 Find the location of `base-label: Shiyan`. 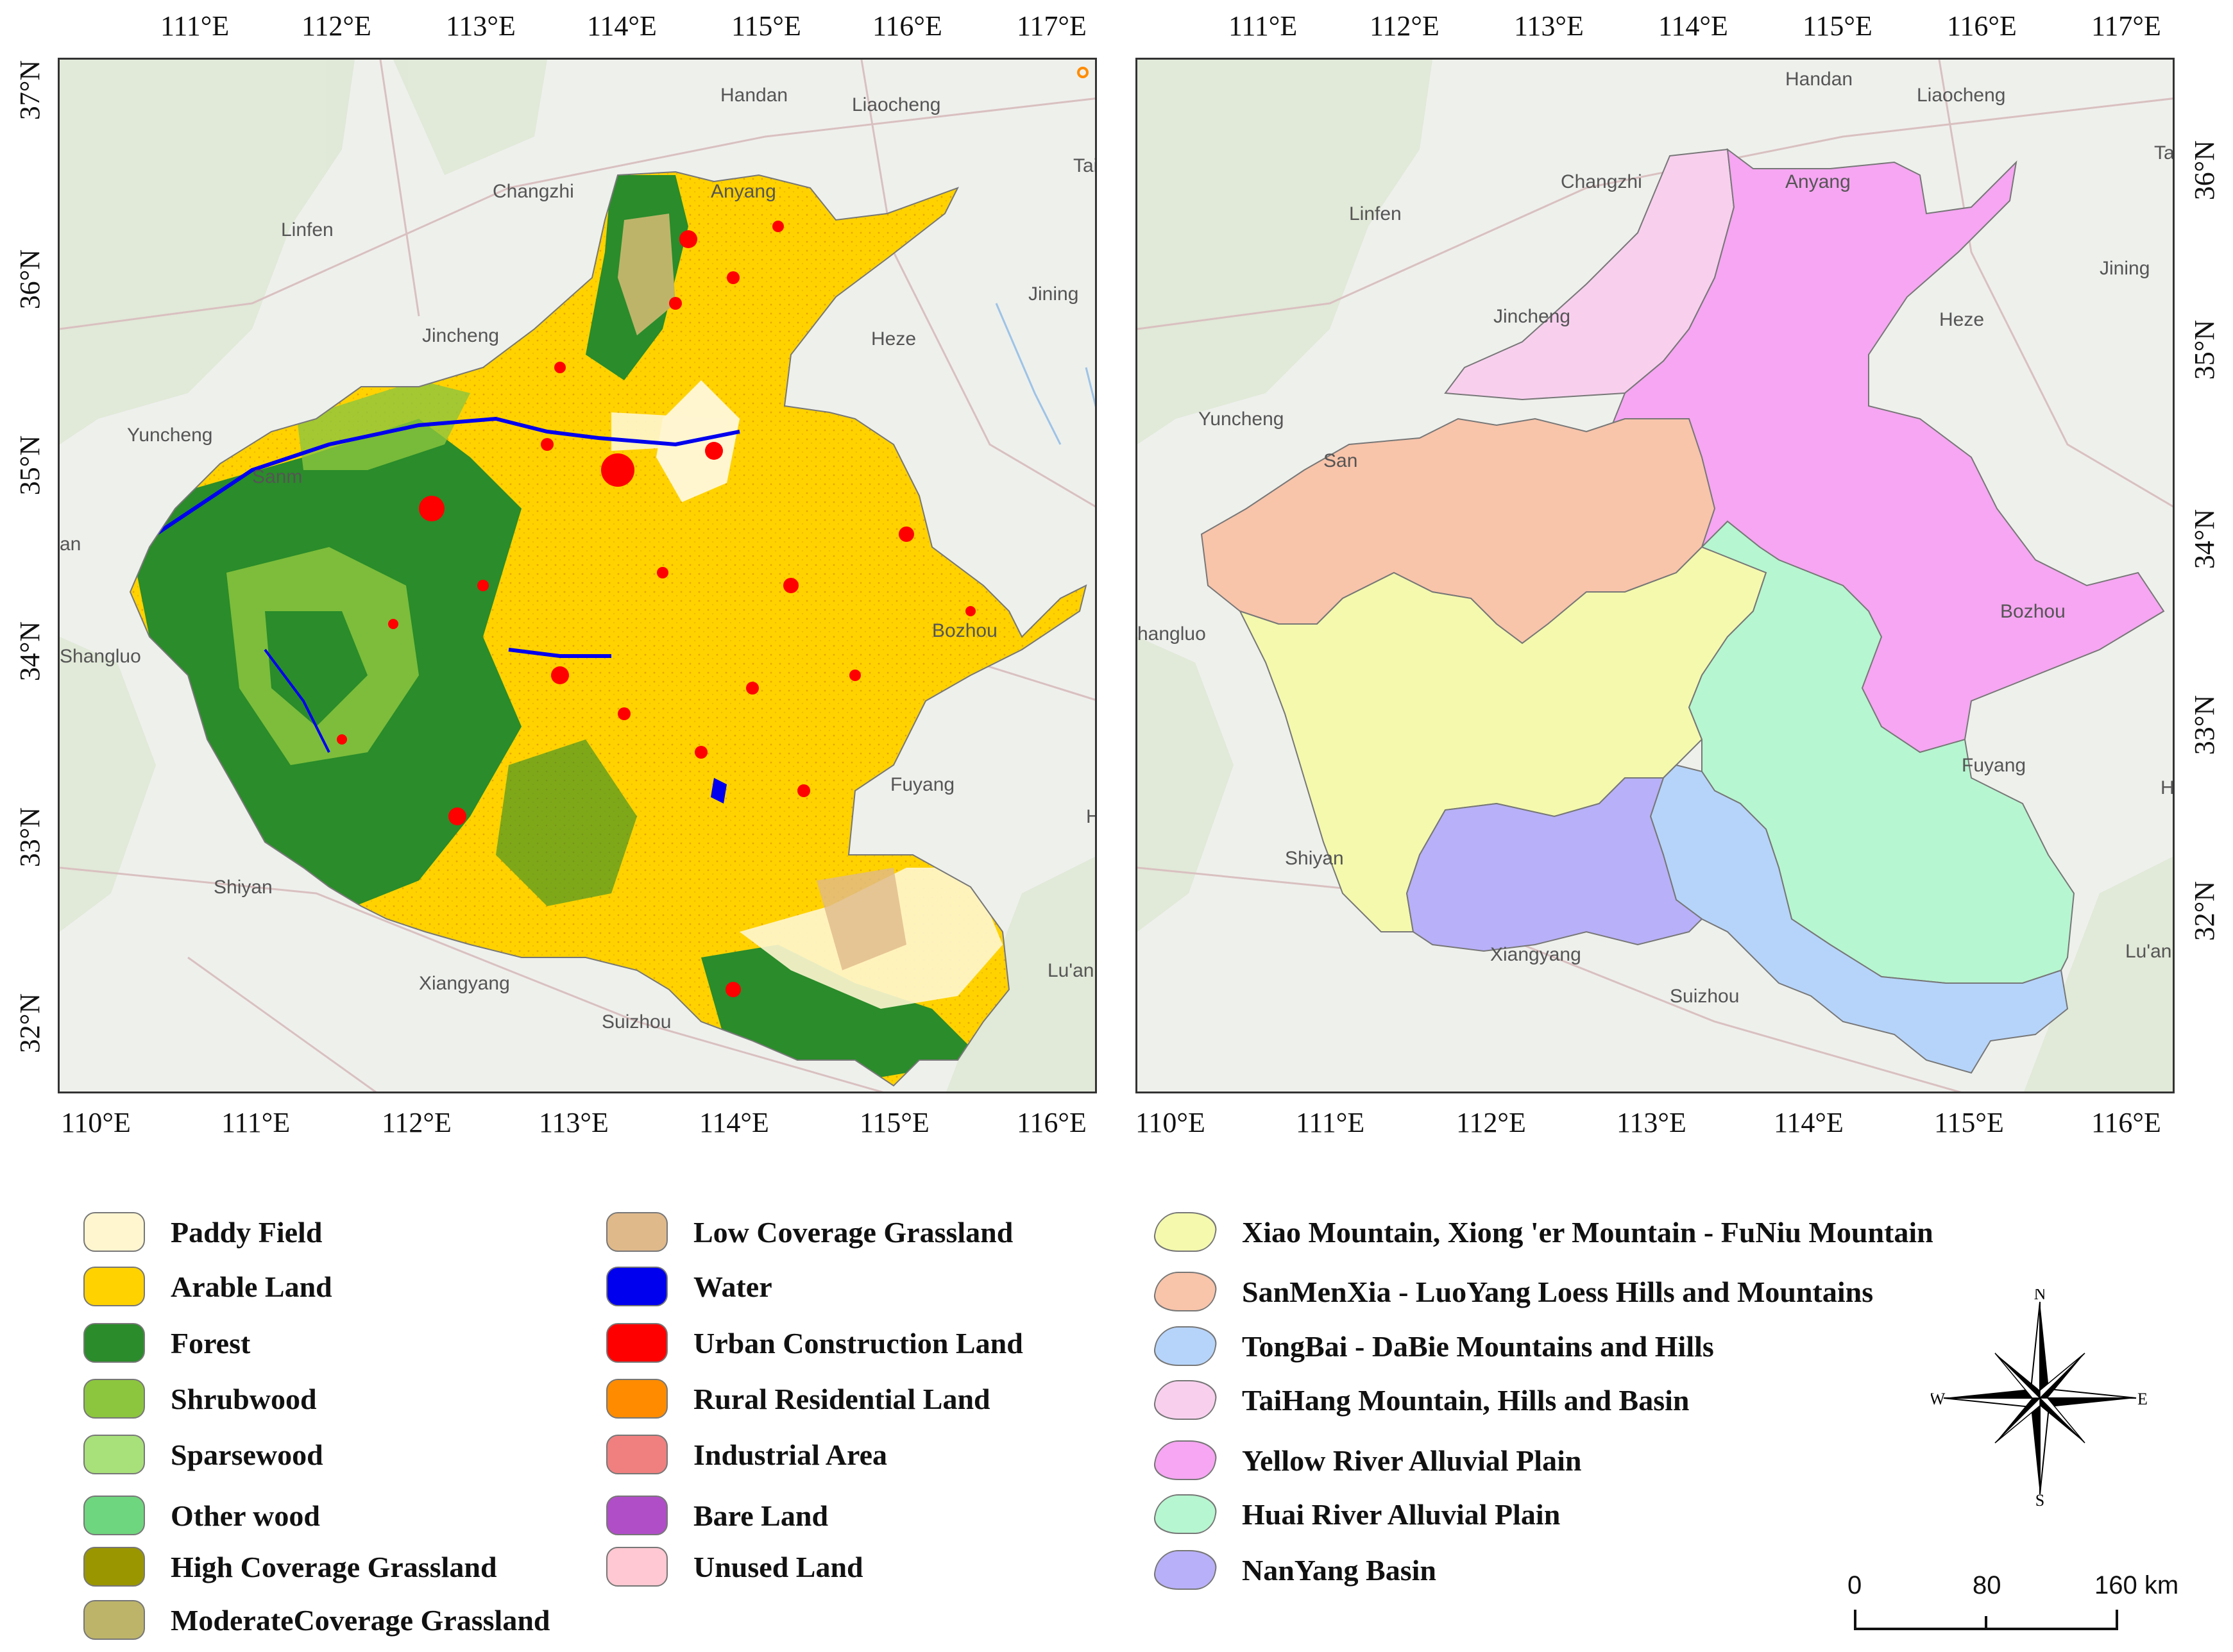

base-label: Shiyan is located at coordinates (1315, 858).